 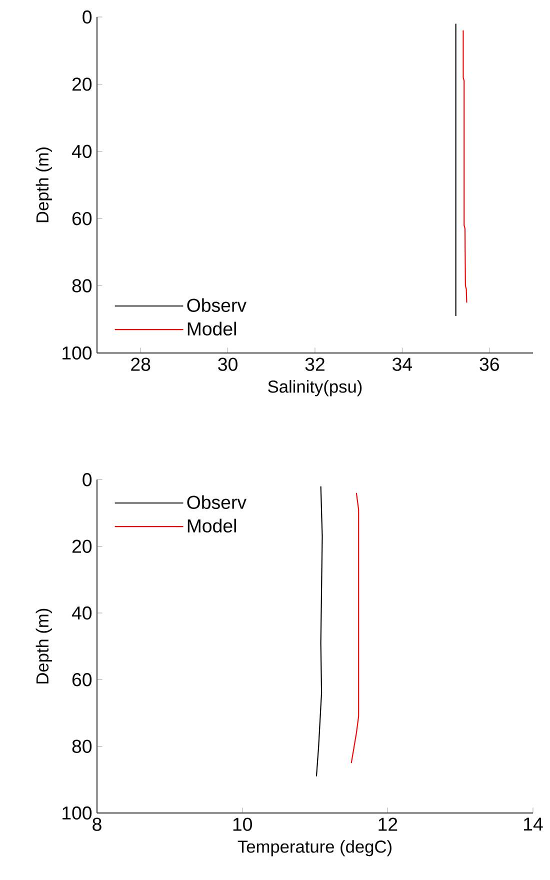 I want to click on x-axis-title: Salinity(psu), so click(x=315, y=388).